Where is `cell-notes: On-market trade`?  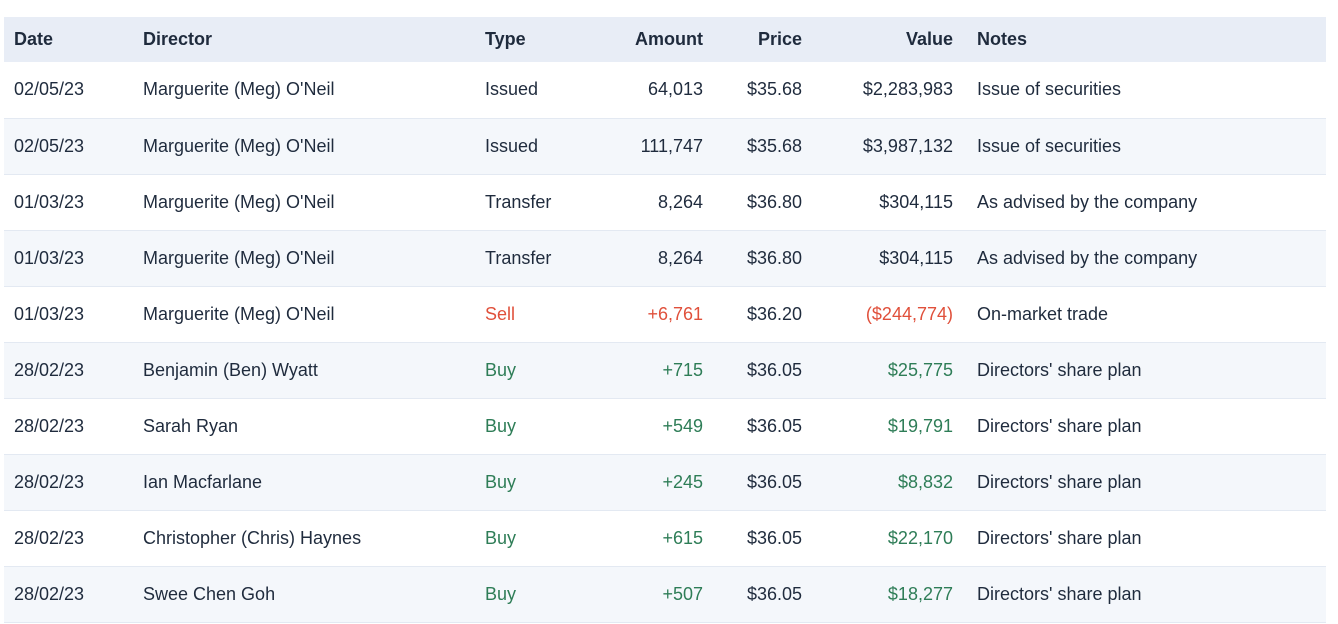
cell-notes: On-market trade is located at coordinates (1043, 313).